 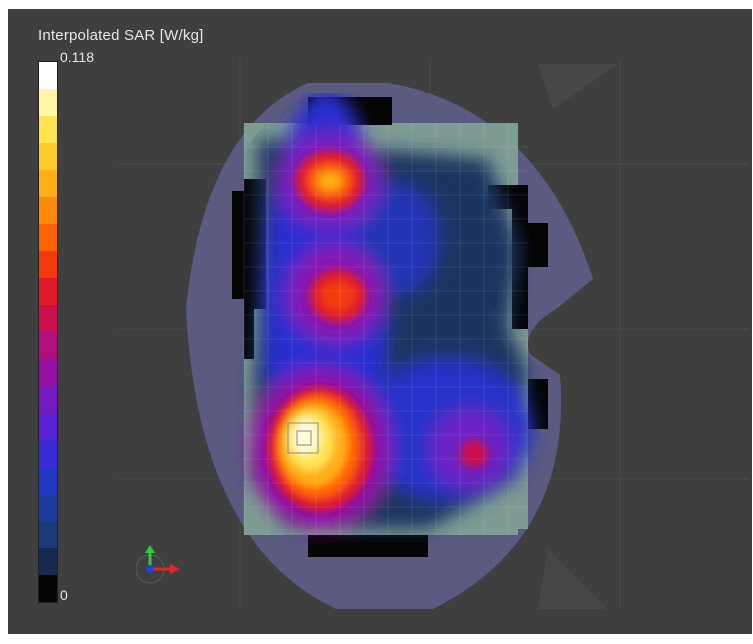 I want to click on background-shading, so click(x=578, y=336).